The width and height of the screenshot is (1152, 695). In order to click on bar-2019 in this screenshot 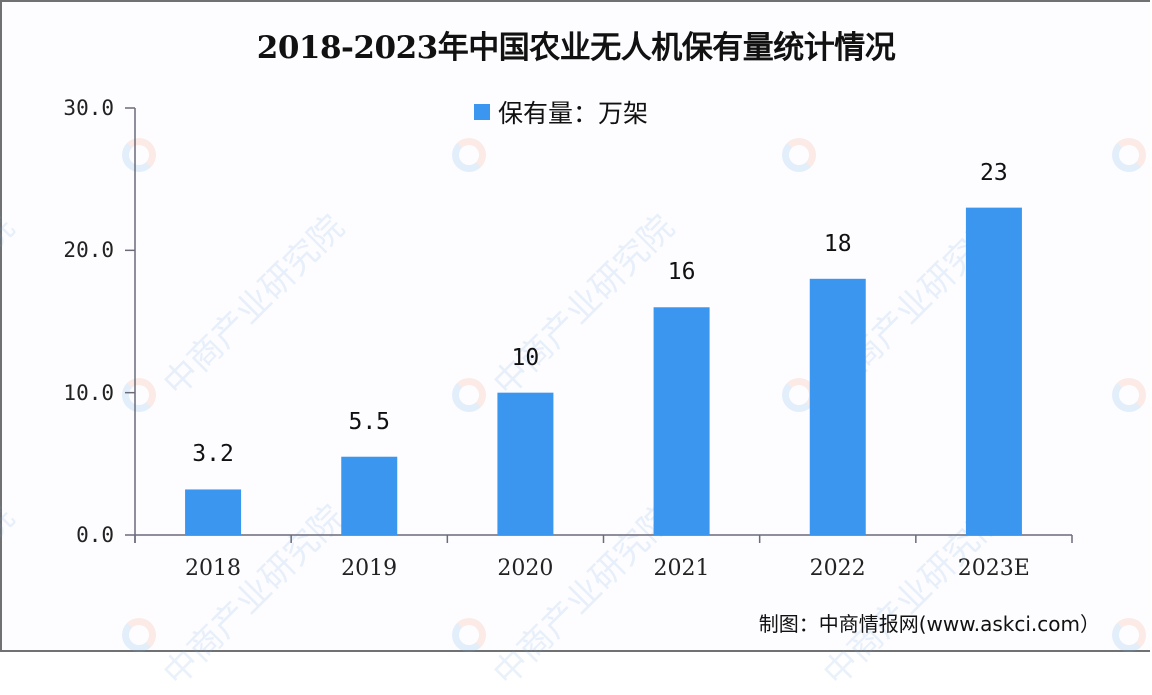, I will do `click(369, 495)`.